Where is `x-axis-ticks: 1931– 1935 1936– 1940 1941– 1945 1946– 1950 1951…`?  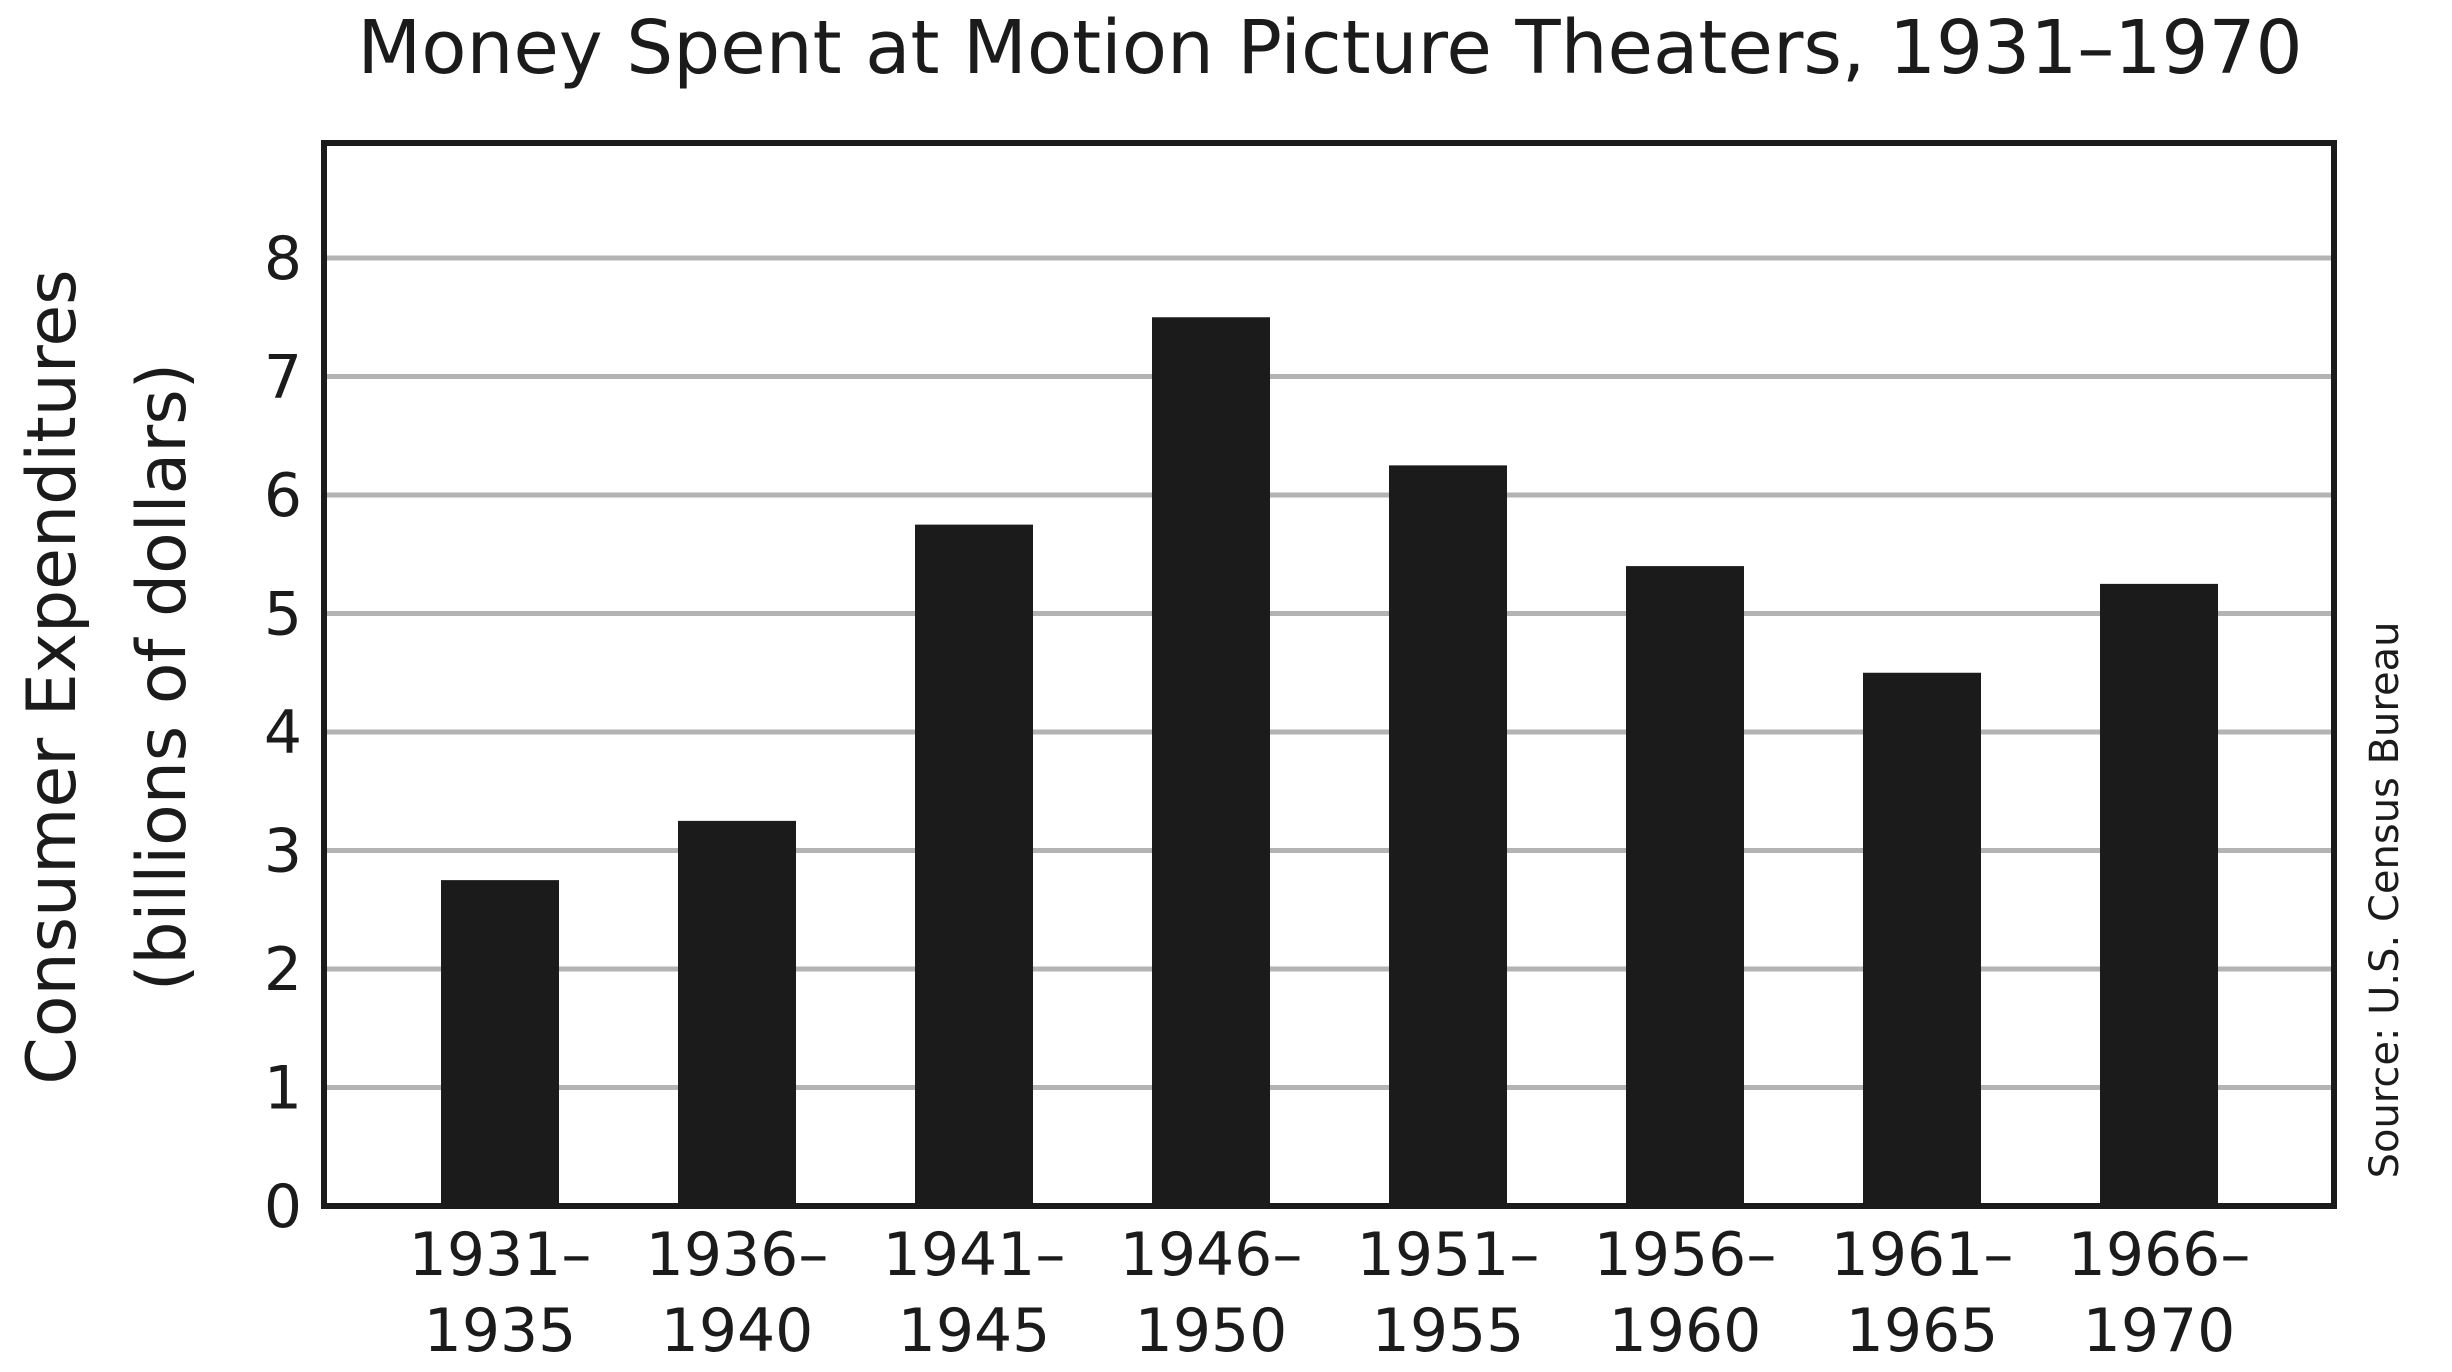
x-axis-ticks: 1931– 1935 1936– 1940 1941– 1945 1946– 1950 1951… is located at coordinates (1330, 1293).